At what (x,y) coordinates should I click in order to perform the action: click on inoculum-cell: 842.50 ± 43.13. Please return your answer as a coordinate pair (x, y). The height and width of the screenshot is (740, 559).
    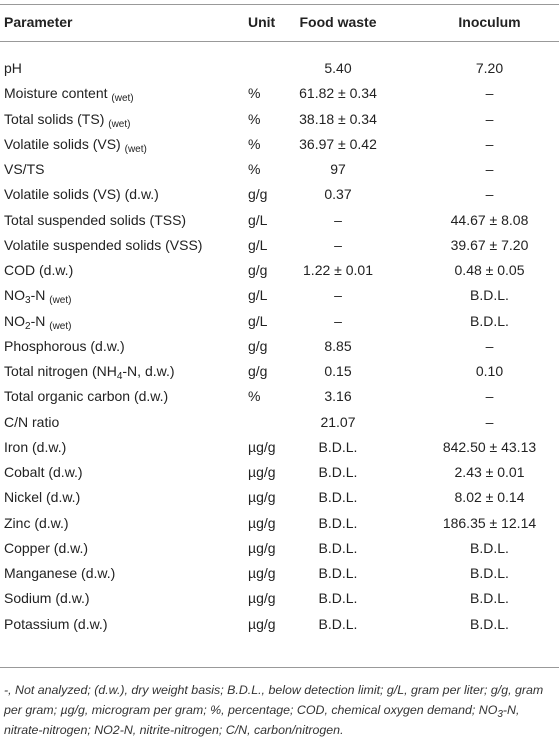
    Looking at the image, I should click on (489, 446).